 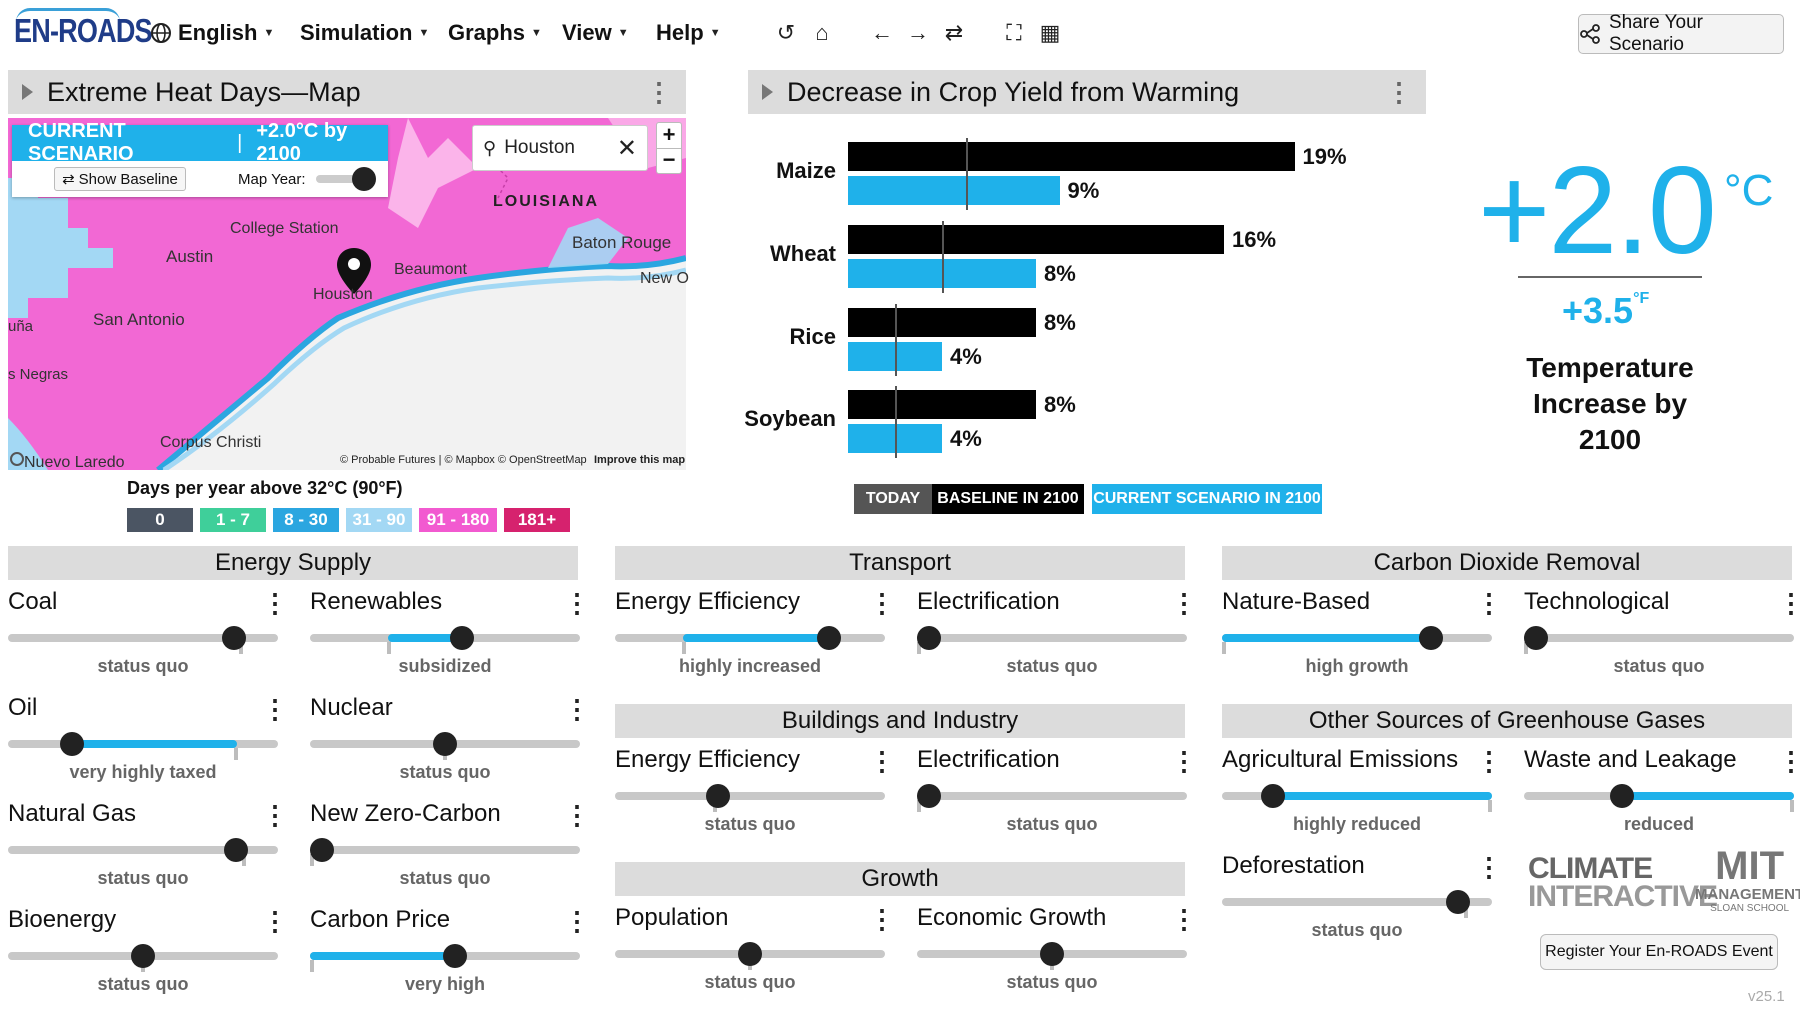 What do you see at coordinates (345, 179) in the screenshot?
I see `map-year-toggle` at bounding box center [345, 179].